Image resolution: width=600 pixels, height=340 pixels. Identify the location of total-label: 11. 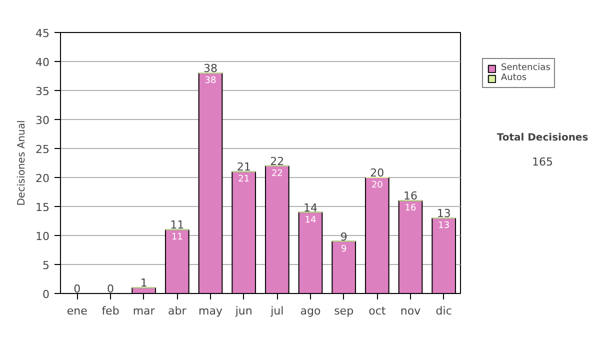
(177, 225).